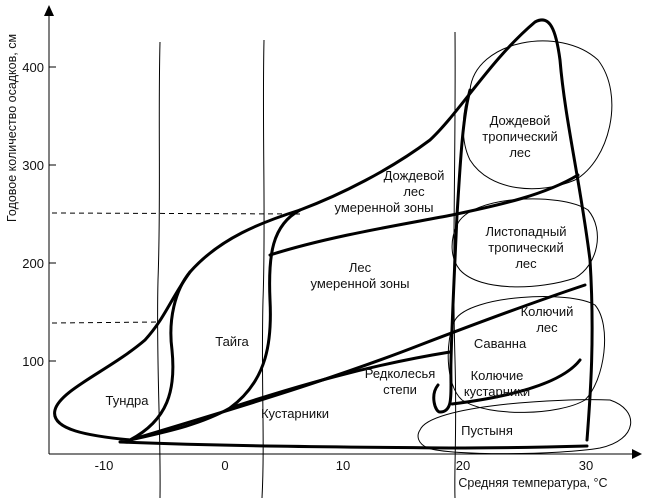 The height and width of the screenshot is (498, 648). Describe the element at coordinates (104, 465) in the screenshot. I see `x-tick-label: -10` at that location.